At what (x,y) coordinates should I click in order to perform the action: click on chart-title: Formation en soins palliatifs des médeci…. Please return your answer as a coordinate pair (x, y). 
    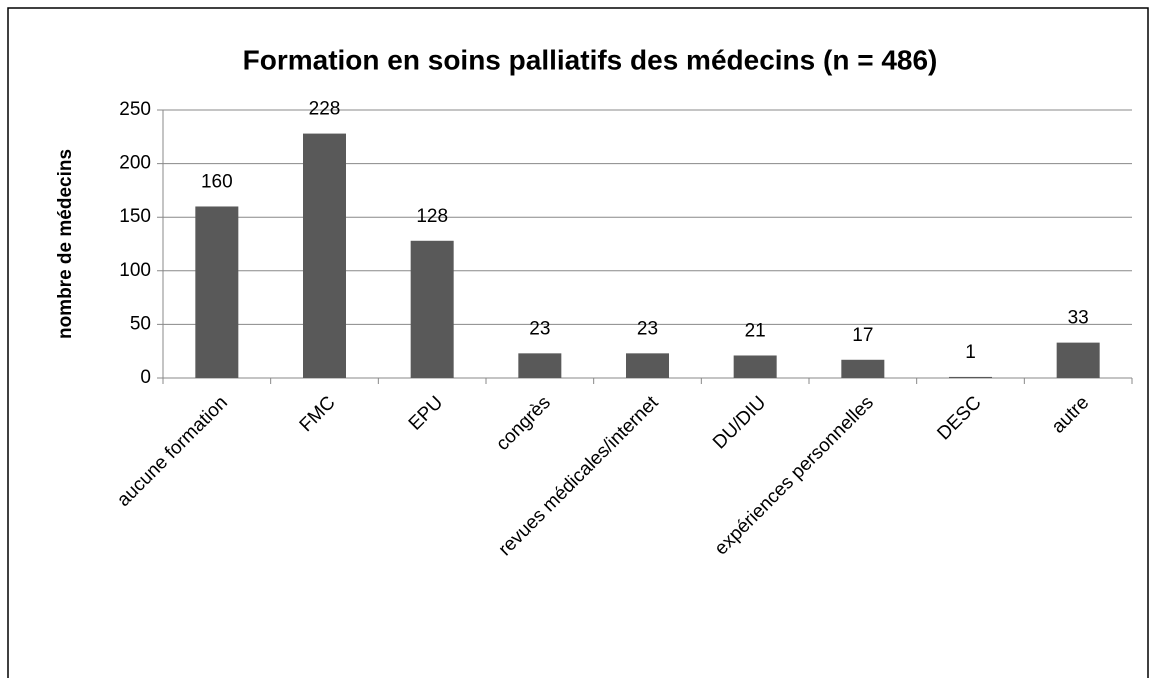
    Looking at the image, I should click on (590, 59).